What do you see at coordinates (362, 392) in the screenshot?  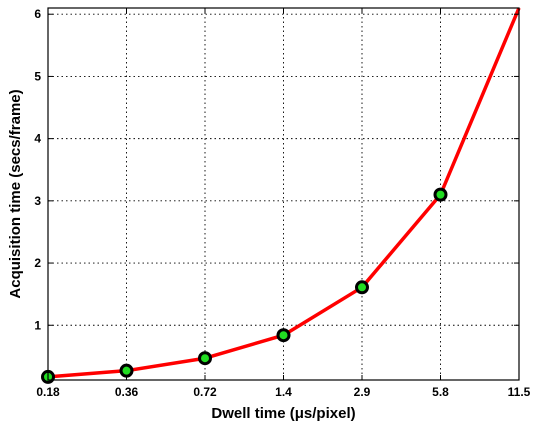 I see `x-tick-label: 2.9` at bounding box center [362, 392].